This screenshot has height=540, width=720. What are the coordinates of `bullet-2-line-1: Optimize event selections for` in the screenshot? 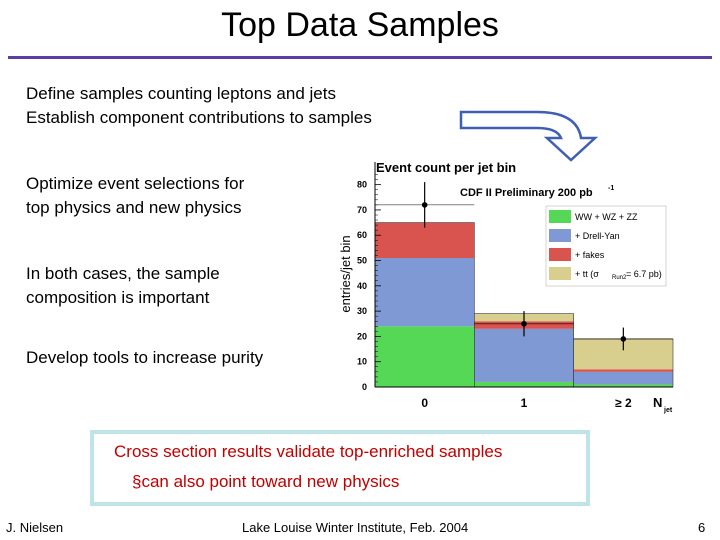 It's located at (135, 183).